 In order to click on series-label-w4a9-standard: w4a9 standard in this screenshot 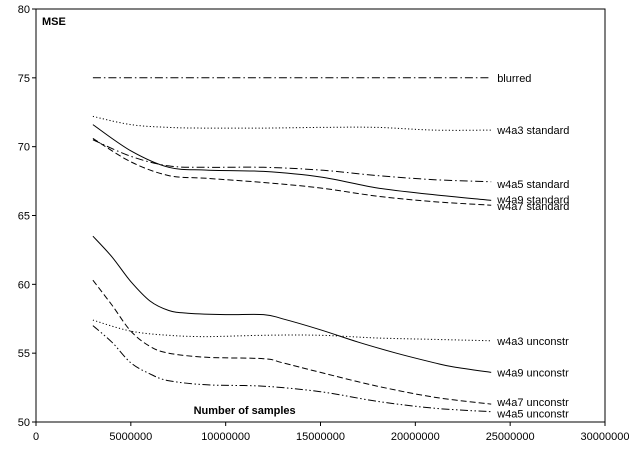, I will do `click(532, 200)`.